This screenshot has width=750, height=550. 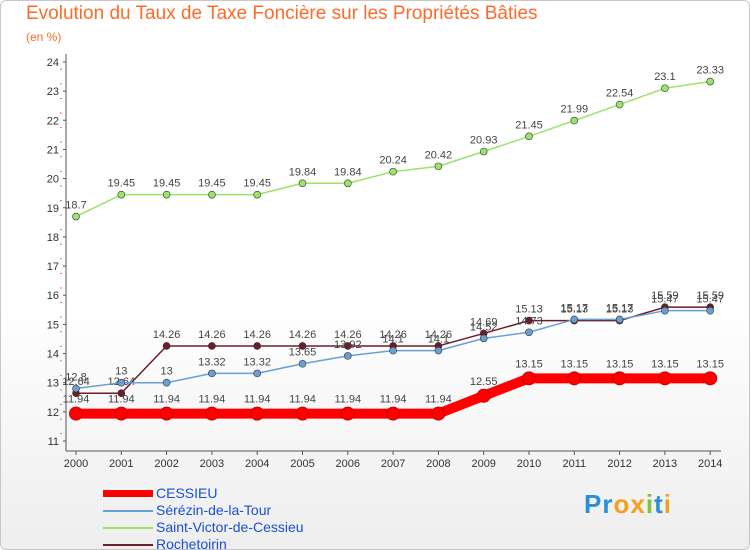 I want to click on x-tick-label: 2000, so click(x=76, y=464).